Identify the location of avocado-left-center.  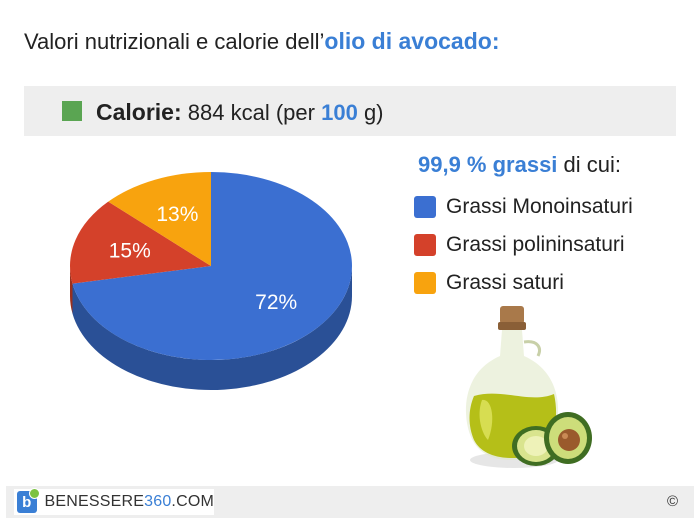
(536, 446).